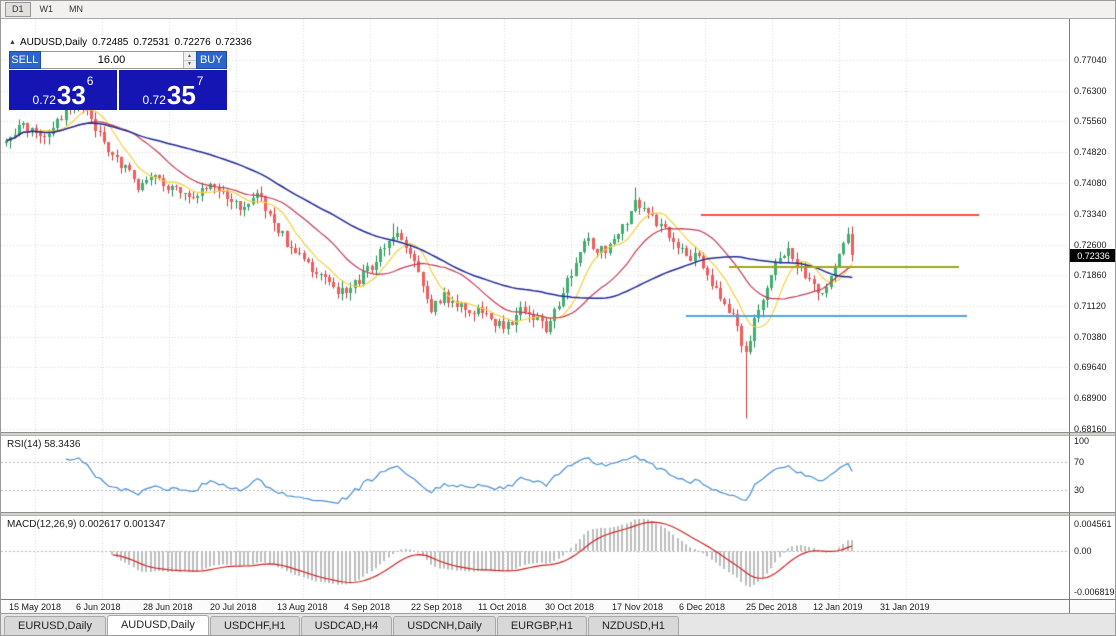 The height and width of the screenshot is (636, 1116). What do you see at coordinates (1069, 316) in the screenshot?
I see `price-scale-divider` at bounding box center [1069, 316].